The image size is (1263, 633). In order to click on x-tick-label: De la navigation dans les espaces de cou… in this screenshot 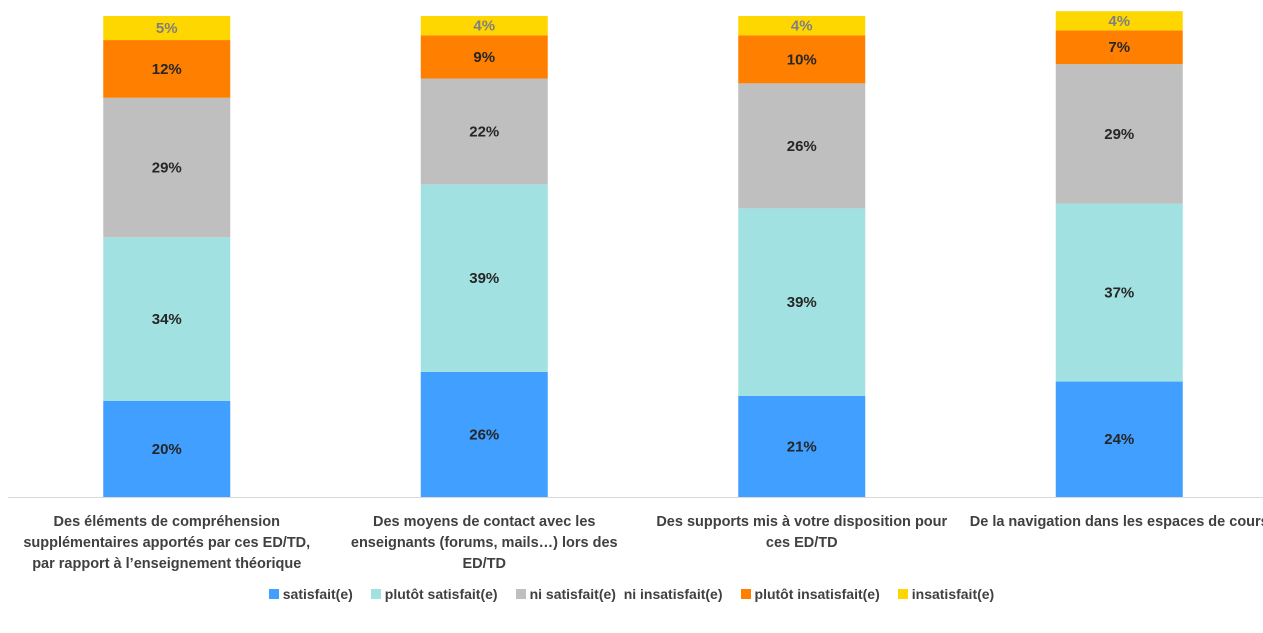, I will do `click(1116, 522)`.